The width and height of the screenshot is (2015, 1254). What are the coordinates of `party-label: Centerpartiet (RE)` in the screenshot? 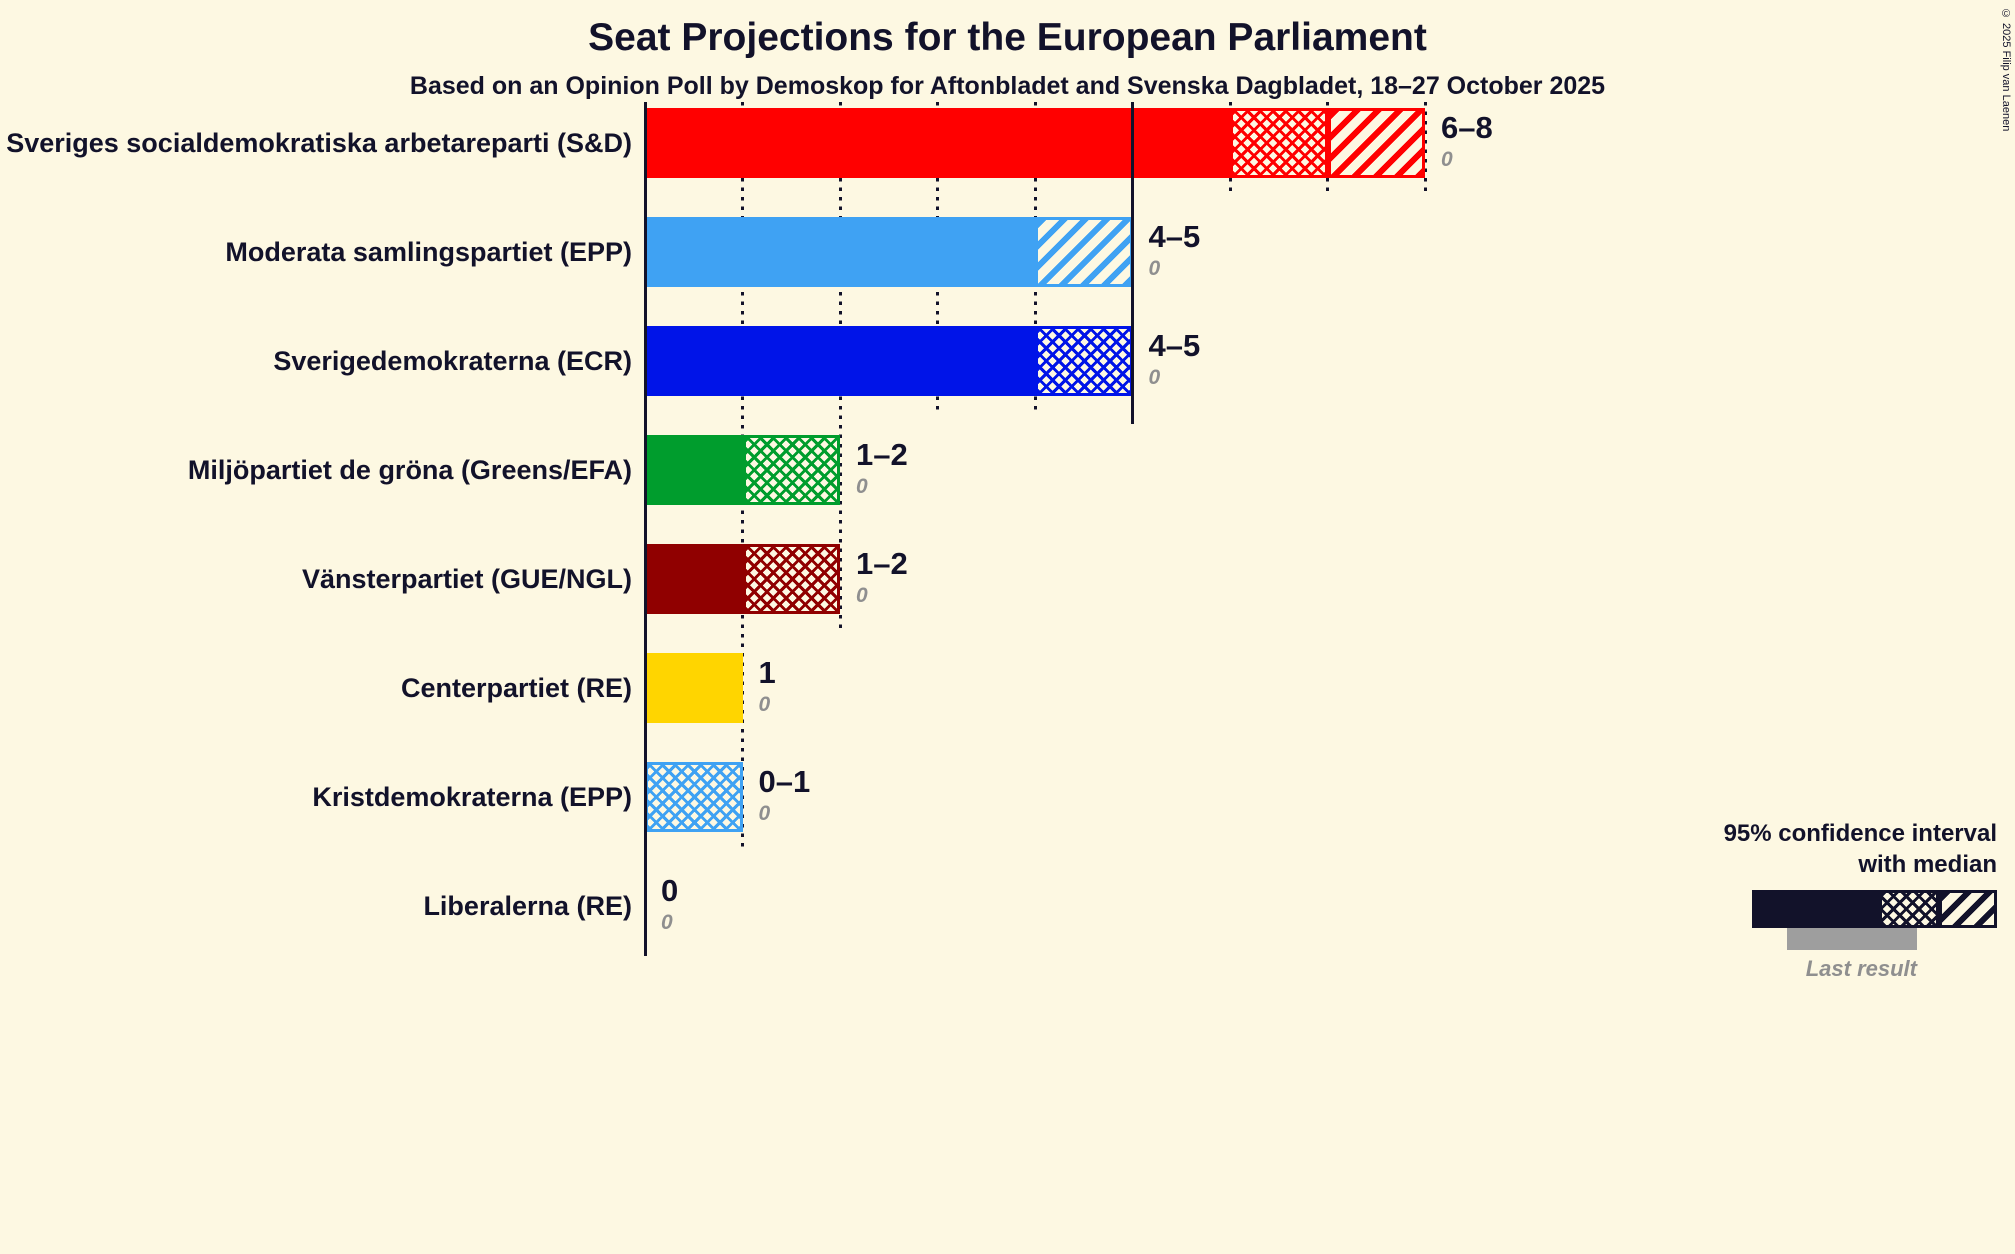 It's located at (516, 687).